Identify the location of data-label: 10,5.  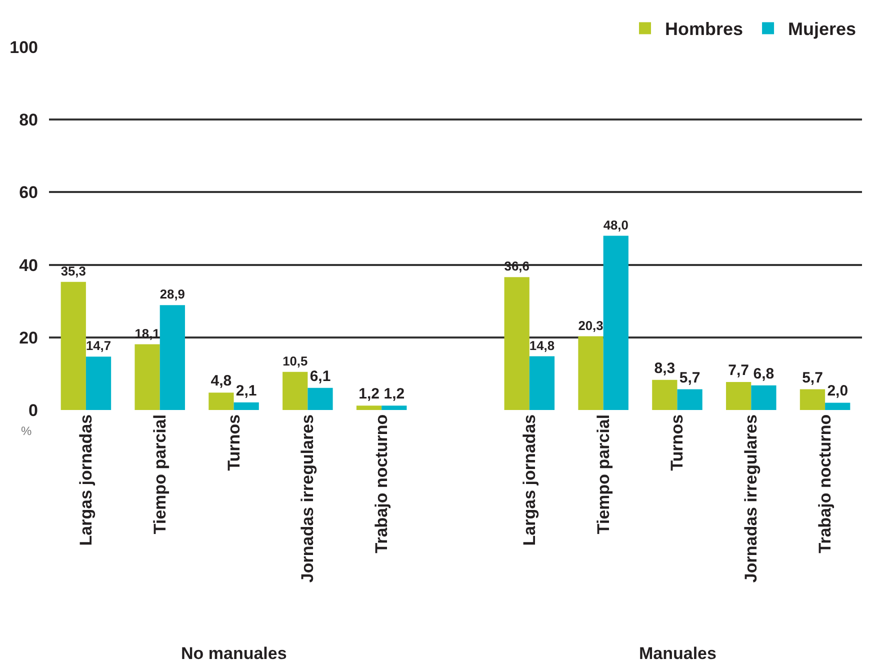
(295, 360).